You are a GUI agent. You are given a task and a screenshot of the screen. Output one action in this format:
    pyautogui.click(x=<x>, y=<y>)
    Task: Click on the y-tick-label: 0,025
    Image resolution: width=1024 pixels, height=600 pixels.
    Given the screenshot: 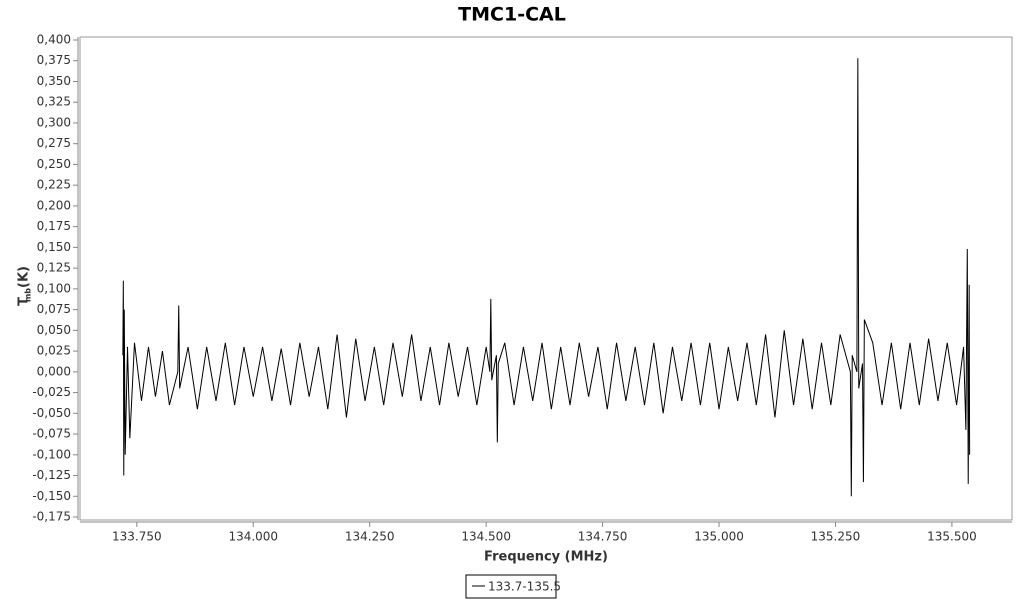 What is the action you would take?
    pyautogui.click(x=54, y=351)
    